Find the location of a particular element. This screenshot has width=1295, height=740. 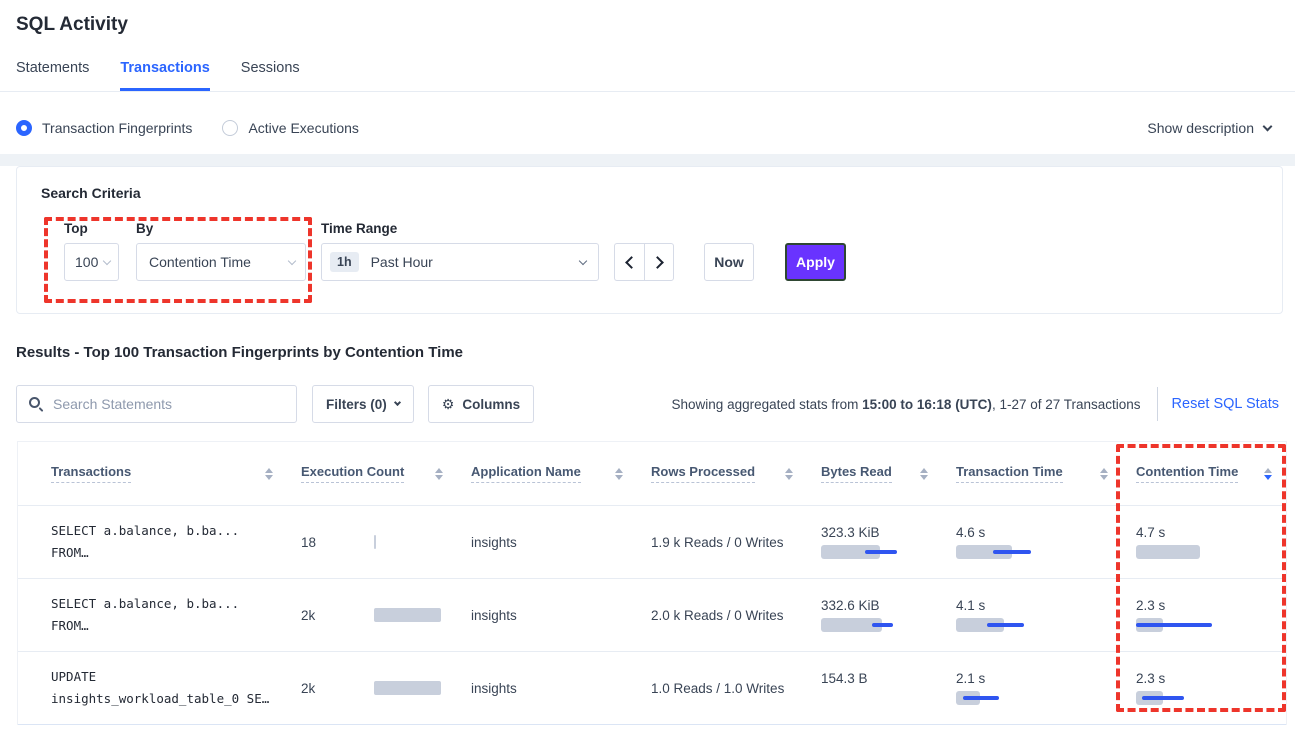

time-range-value: Past Hour is located at coordinates (401, 262).